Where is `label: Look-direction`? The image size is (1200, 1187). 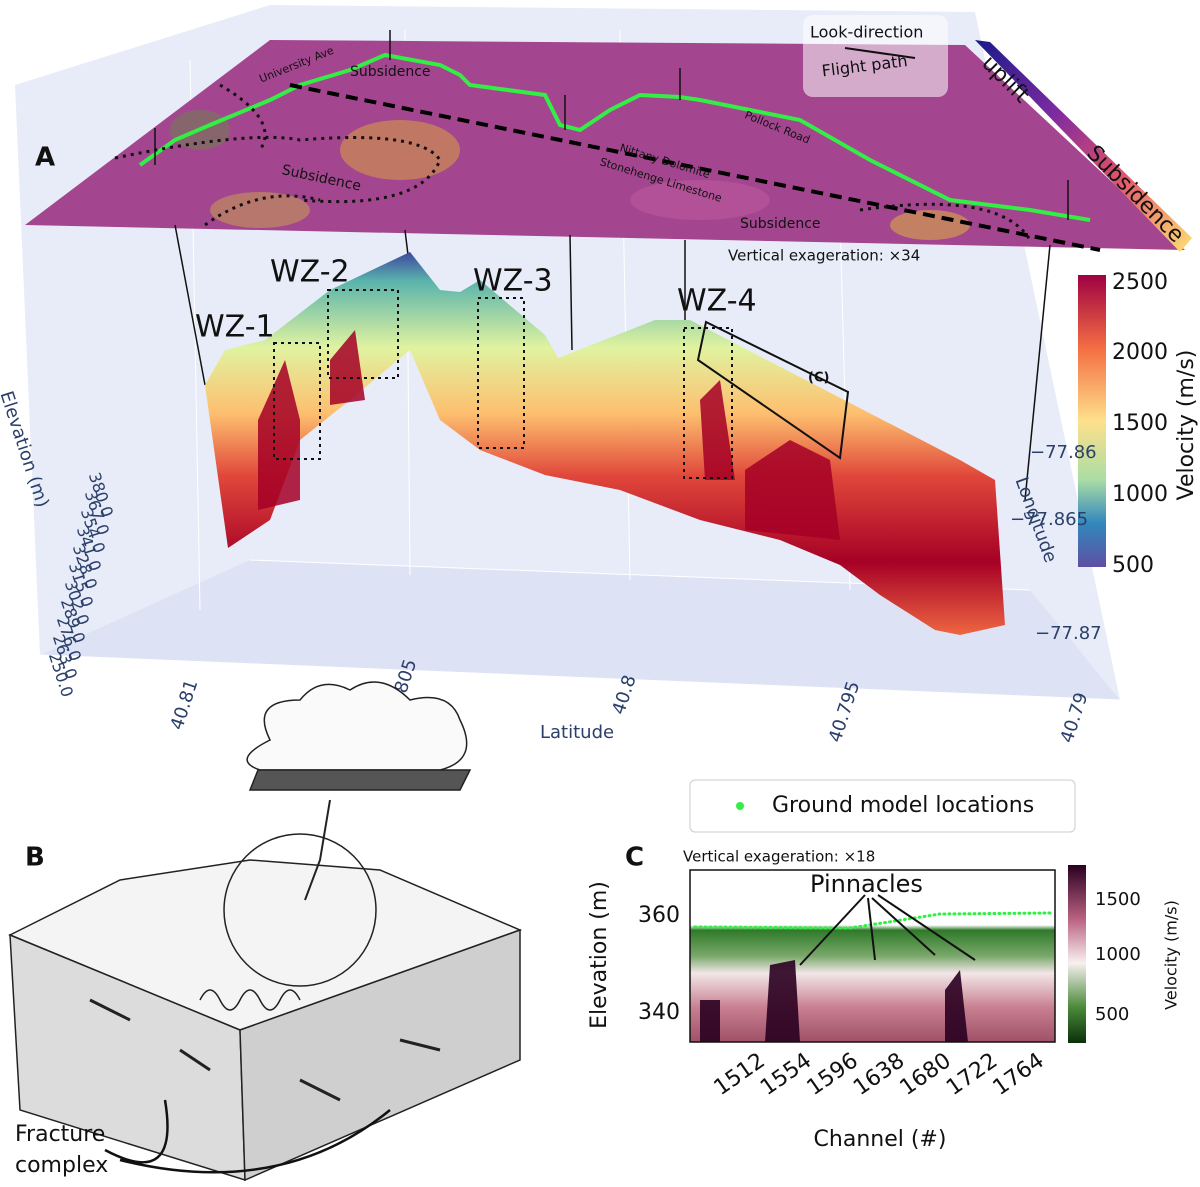 label: Look-direction is located at coordinates (866, 32).